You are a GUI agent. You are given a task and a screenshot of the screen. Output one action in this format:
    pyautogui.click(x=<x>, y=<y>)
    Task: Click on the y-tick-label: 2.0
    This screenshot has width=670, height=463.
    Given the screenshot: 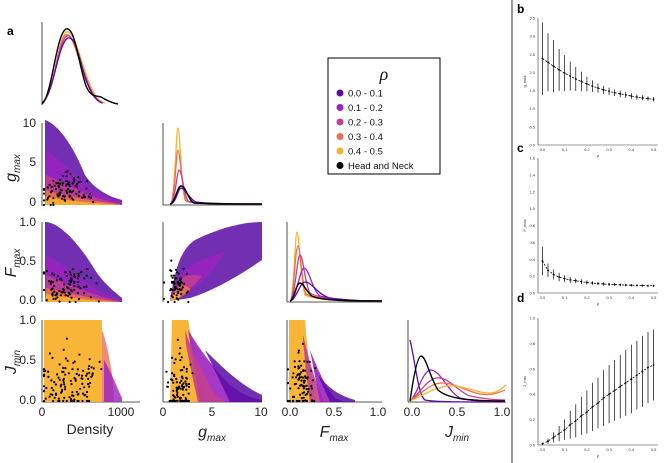 What is the action you would take?
    pyautogui.click(x=532, y=72)
    